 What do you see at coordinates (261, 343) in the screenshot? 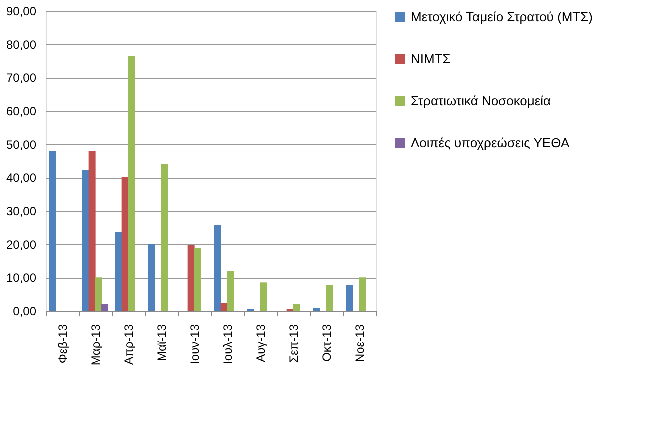
I see `x-tick-label: Αυγ-13` at bounding box center [261, 343].